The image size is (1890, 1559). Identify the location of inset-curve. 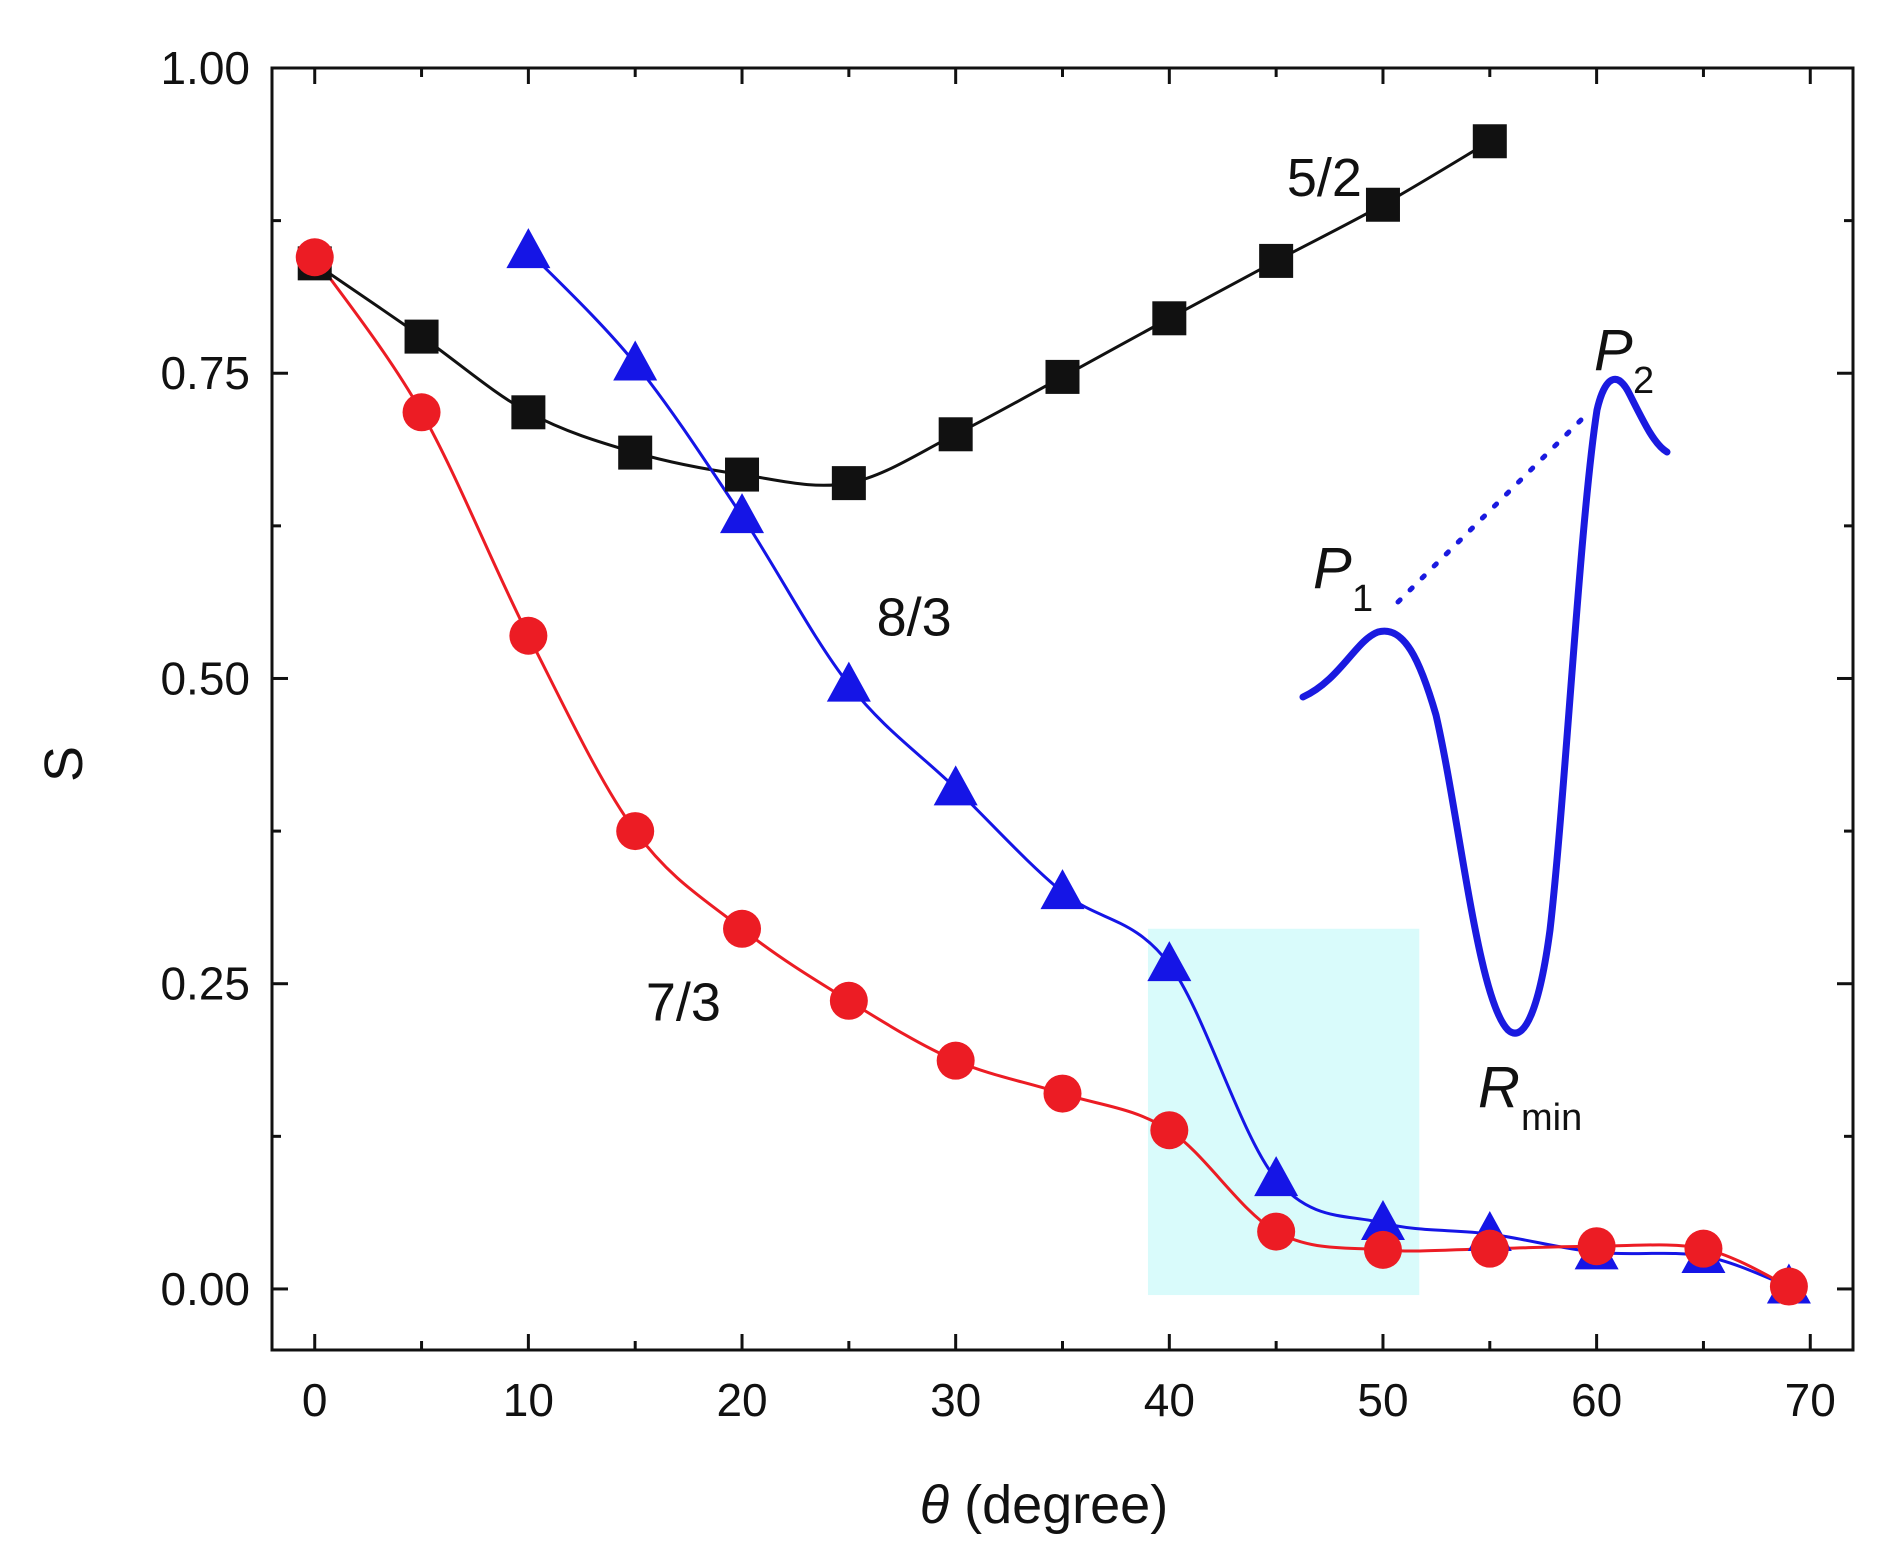
(1485, 706).